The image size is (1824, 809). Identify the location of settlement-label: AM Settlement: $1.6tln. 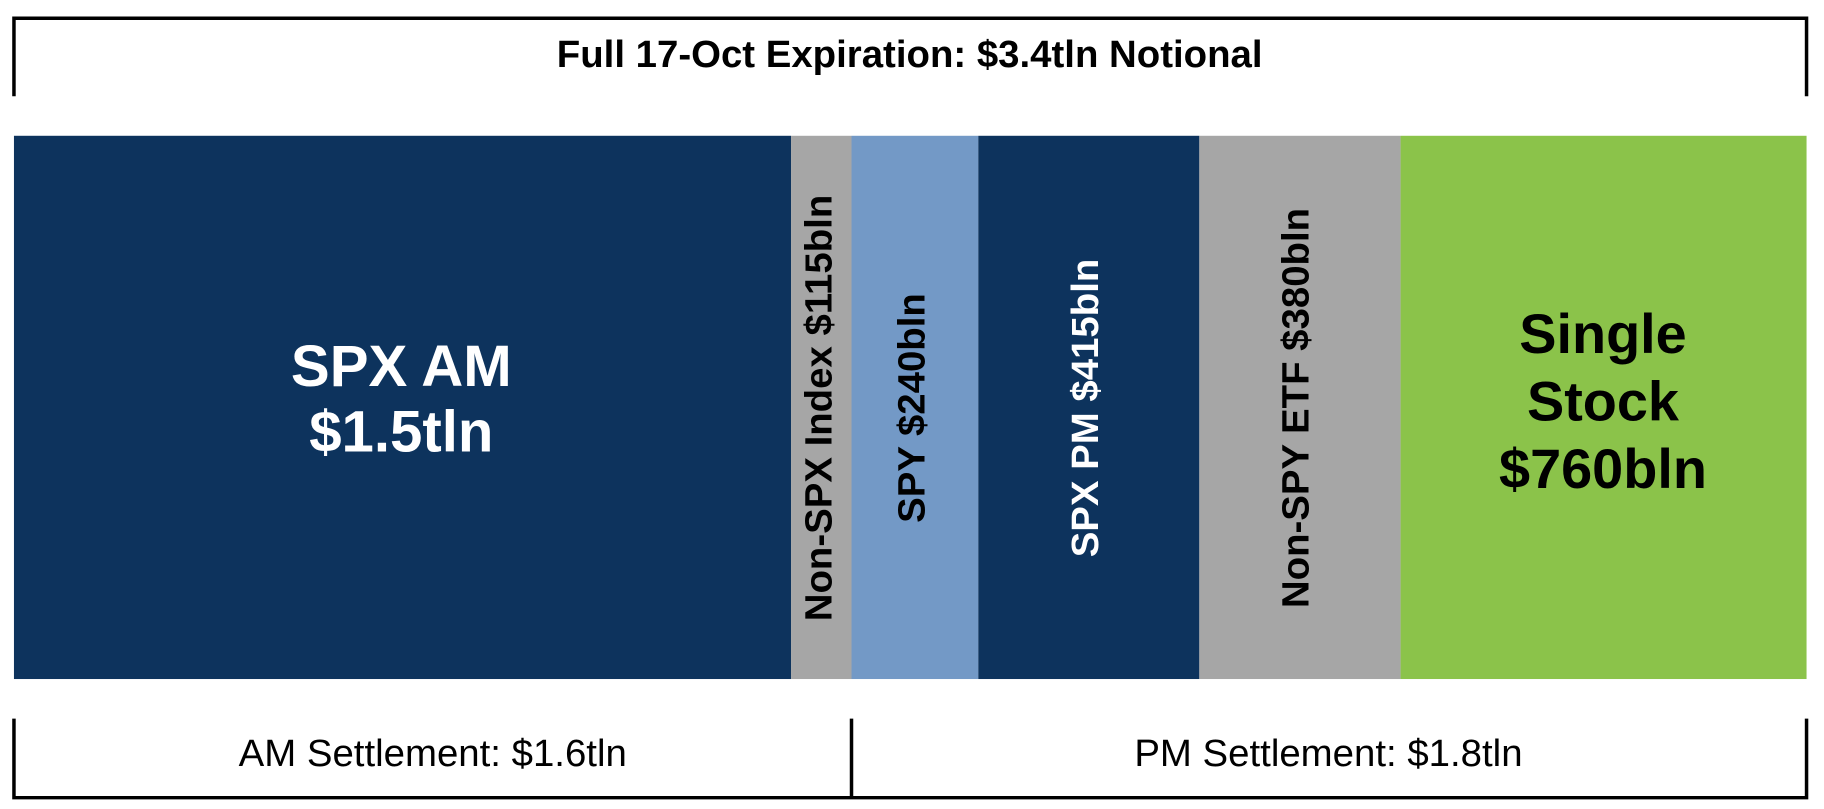
(433, 753).